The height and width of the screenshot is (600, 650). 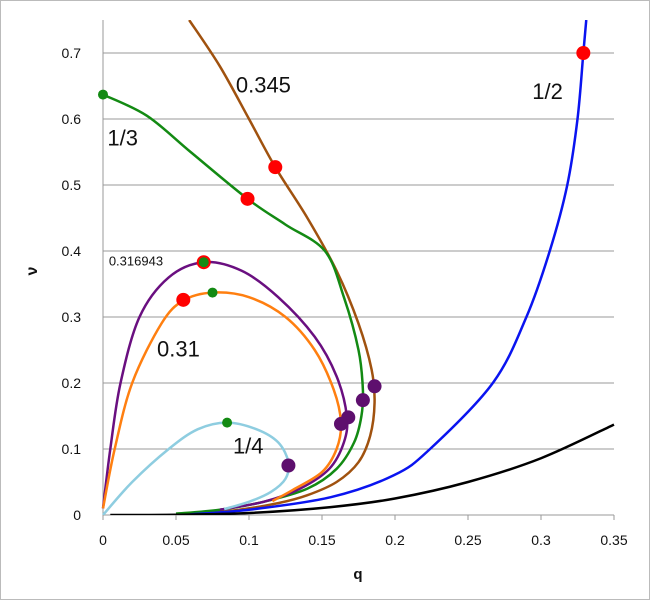 What do you see at coordinates (32, 270) in the screenshot?
I see `y-axis-label: ν` at bounding box center [32, 270].